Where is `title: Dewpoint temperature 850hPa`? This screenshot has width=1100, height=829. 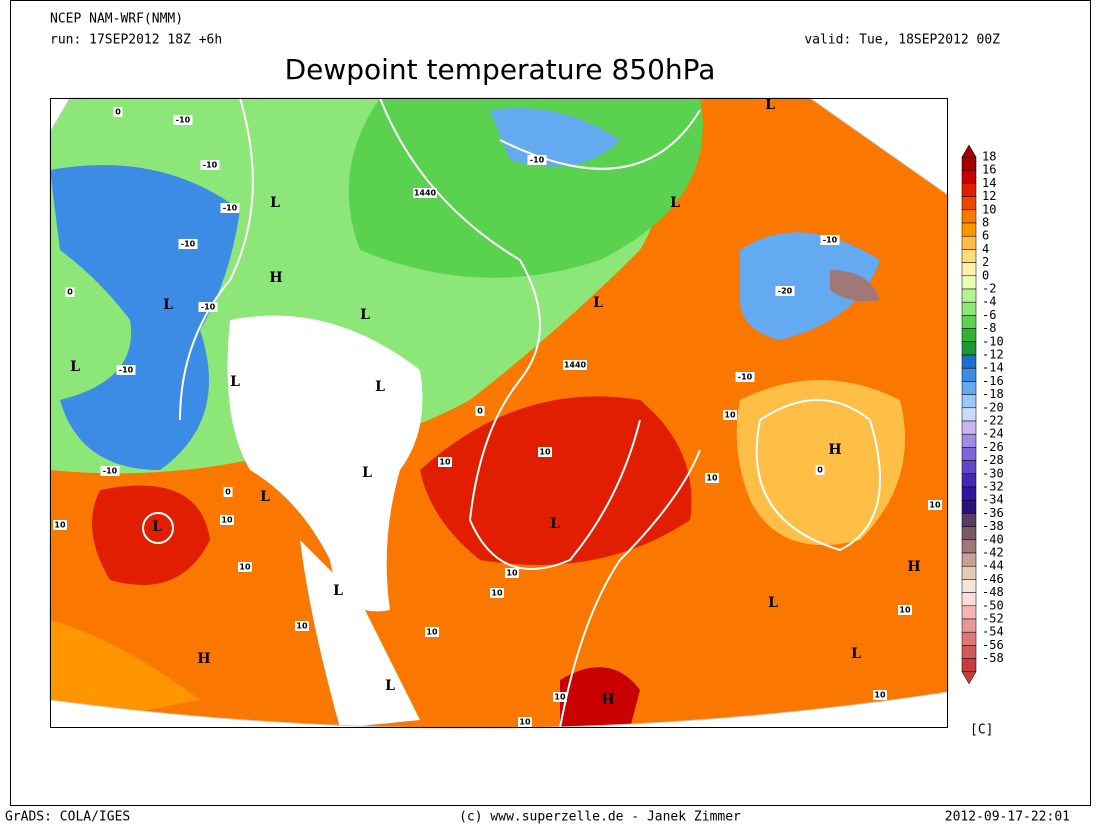 title: Dewpoint temperature 850hPa is located at coordinates (500, 69).